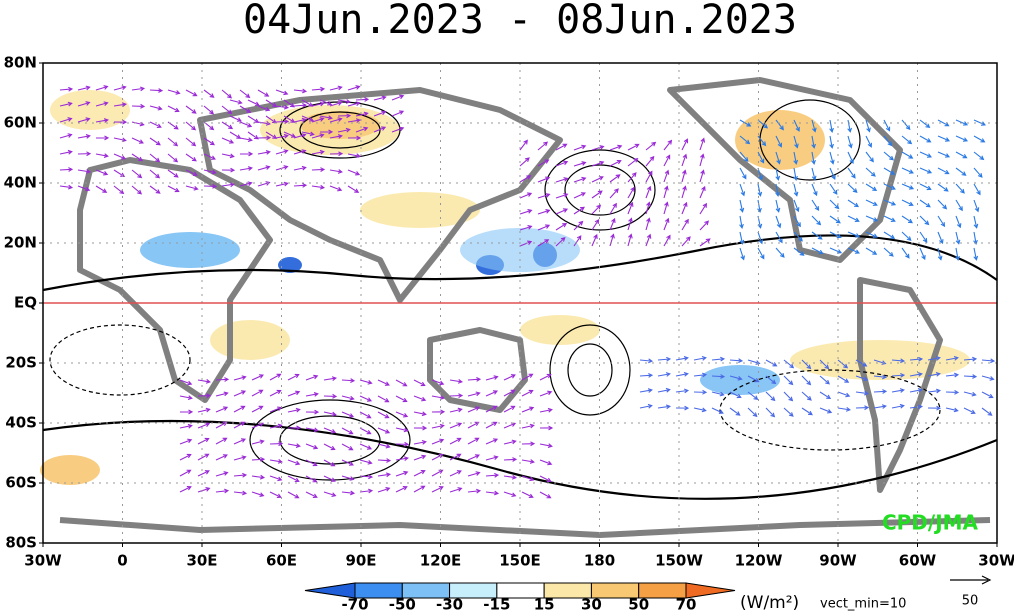 This screenshot has height=616, width=1014. I want to click on lat-label: 40N, so click(20, 183).